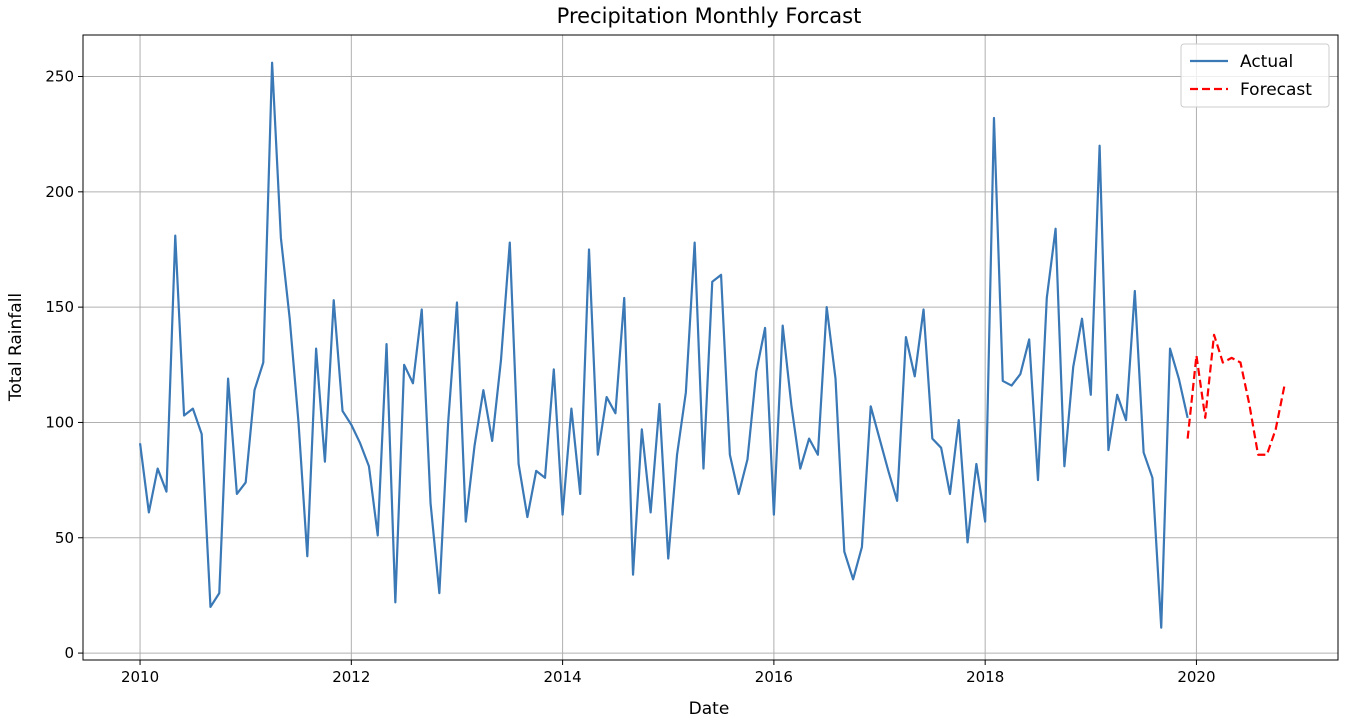 The width and height of the screenshot is (1350, 725). I want to click on y-tick-label: 200, so click(59, 192).